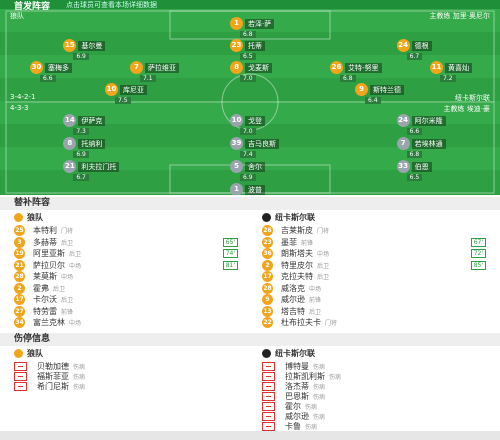 The height and width of the screenshot is (440, 500). Describe the element at coordinates (260, 23) in the screenshot. I see `player-name: 若泽·萨` at that location.